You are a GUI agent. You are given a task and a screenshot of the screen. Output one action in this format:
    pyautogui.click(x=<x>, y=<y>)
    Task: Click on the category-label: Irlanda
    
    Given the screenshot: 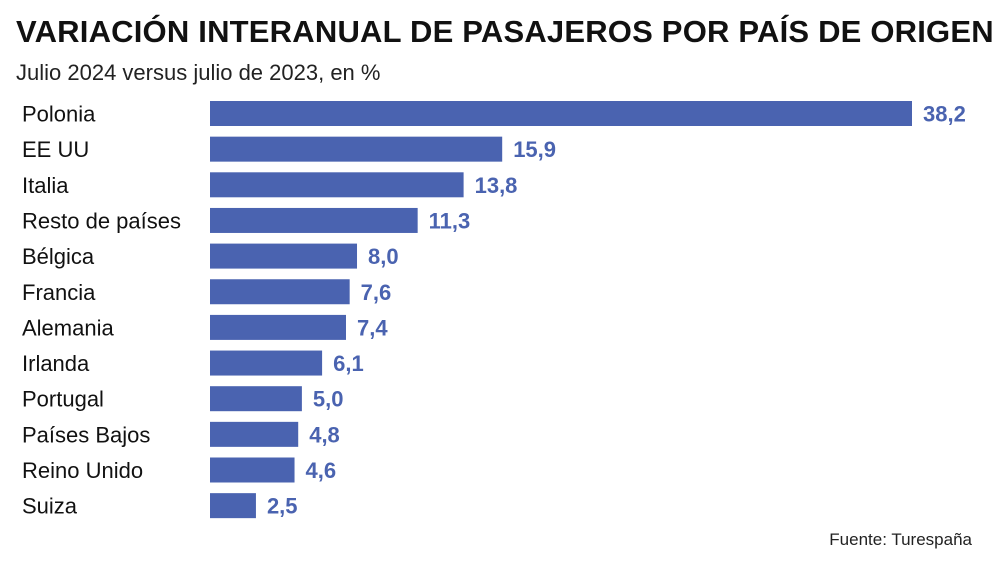 What is the action you would take?
    pyautogui.click(x=56, y=363)
    